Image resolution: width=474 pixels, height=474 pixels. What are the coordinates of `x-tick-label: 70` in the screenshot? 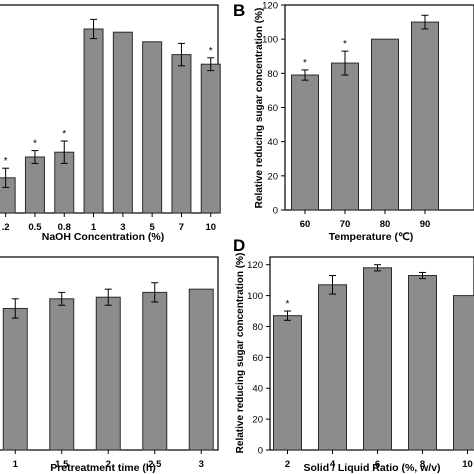 It's located at (345, 224).